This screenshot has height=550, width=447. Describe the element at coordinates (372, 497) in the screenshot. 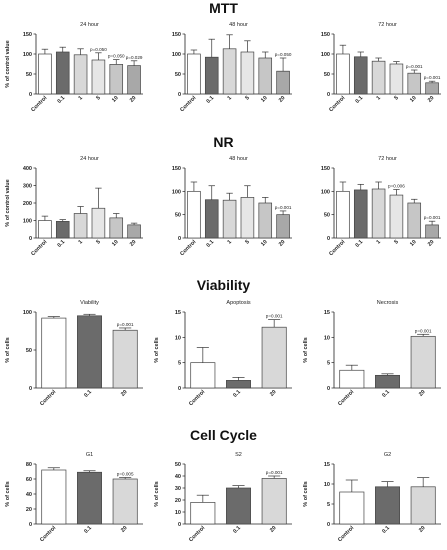

I see `bar-chart: G2 0 5 10 15 % of cells Control 0.1 20` at that location.